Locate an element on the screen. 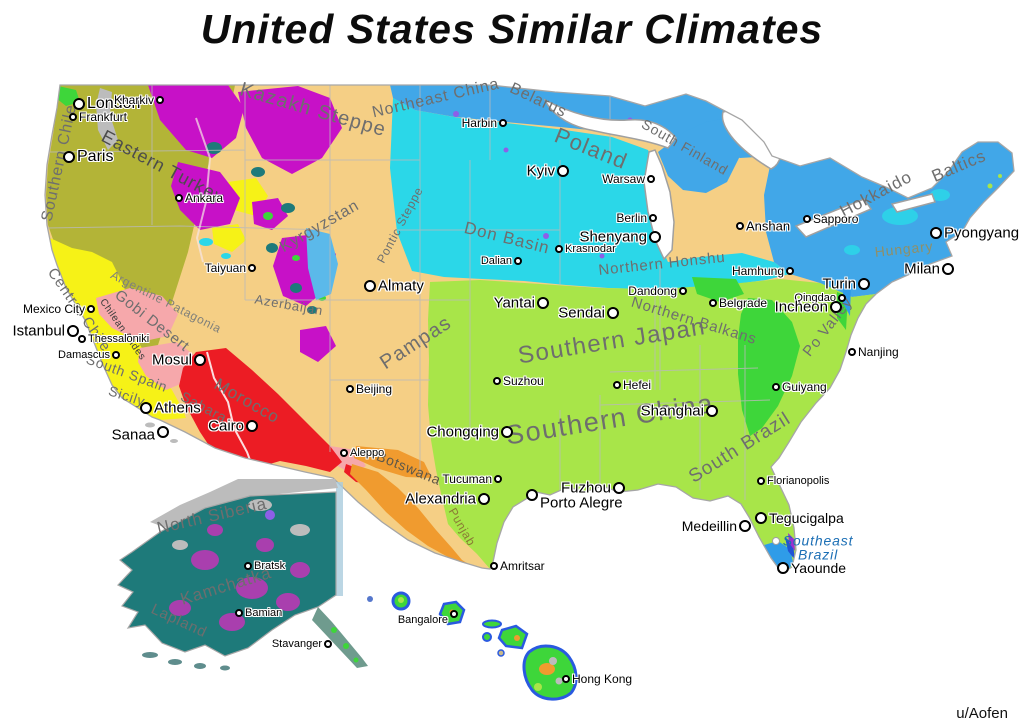 The width and height of the screenshot is (1024, 724). lake-erie is located at coordinates (833, 218).